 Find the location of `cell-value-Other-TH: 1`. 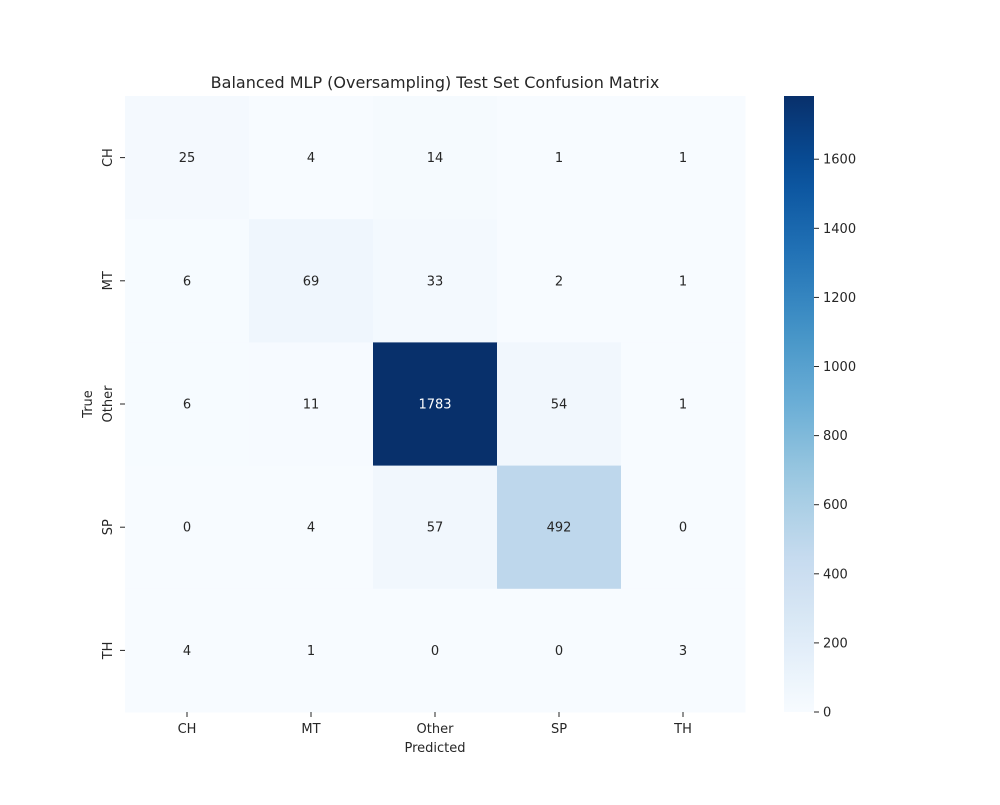

cell-value-Other-TH: 1 is located at coordinates (683, 405).